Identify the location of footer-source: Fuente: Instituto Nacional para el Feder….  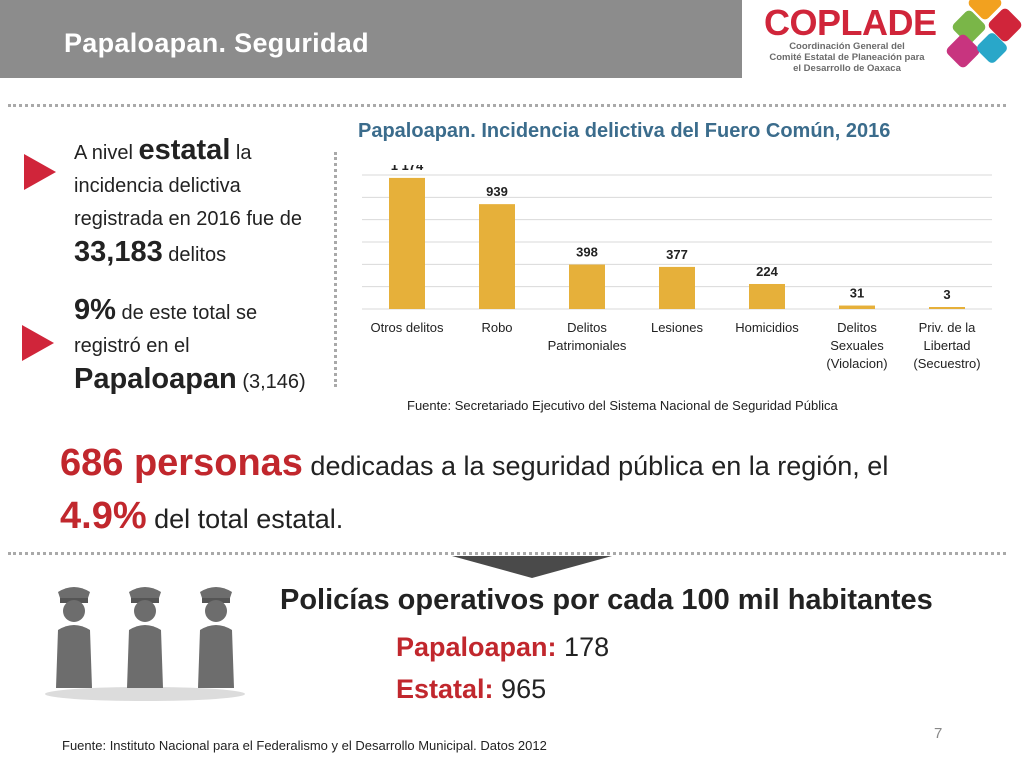
(304, 745).